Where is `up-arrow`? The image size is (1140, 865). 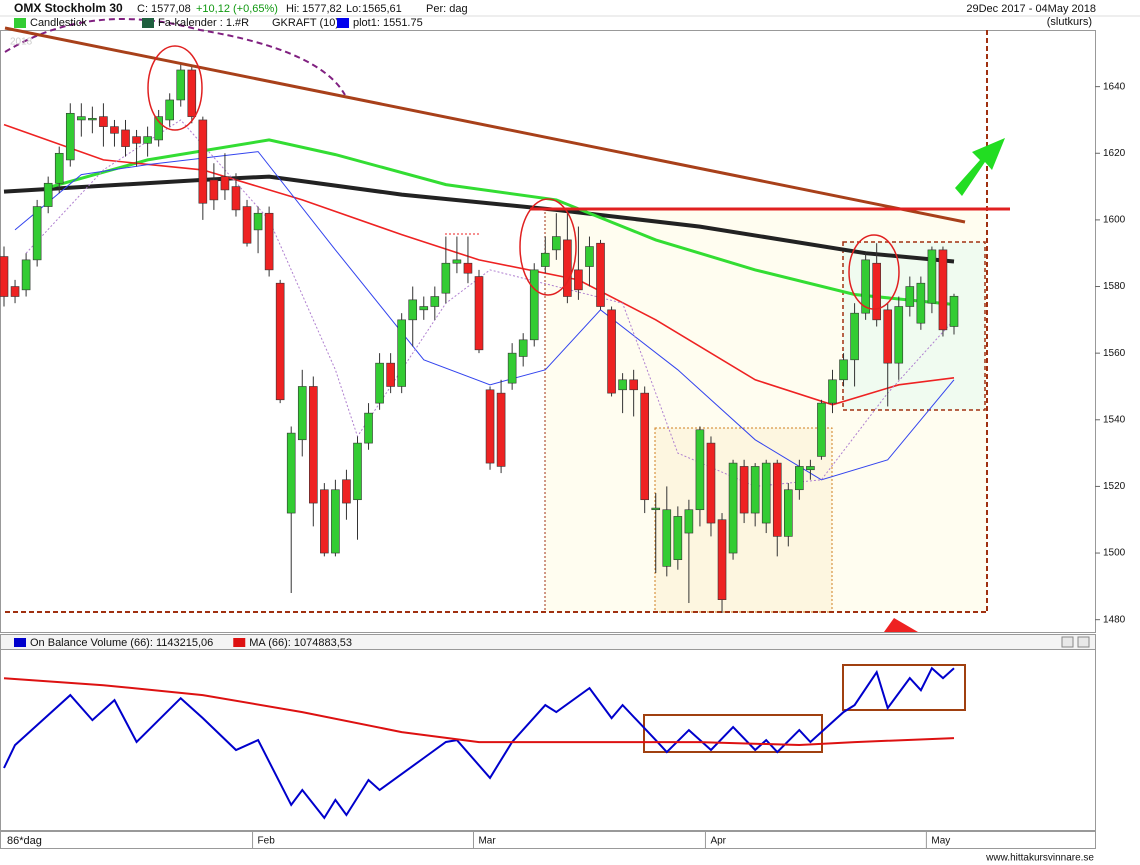
up-arrow is located at coordinates (980, 167).